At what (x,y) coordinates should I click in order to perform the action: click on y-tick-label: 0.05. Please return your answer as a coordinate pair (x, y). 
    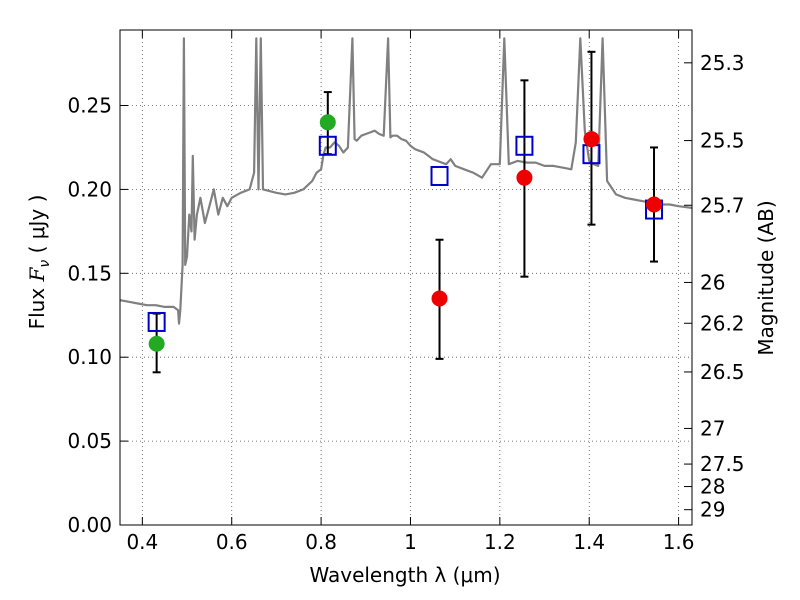
    Looking at the image, I should click on (89, 441).